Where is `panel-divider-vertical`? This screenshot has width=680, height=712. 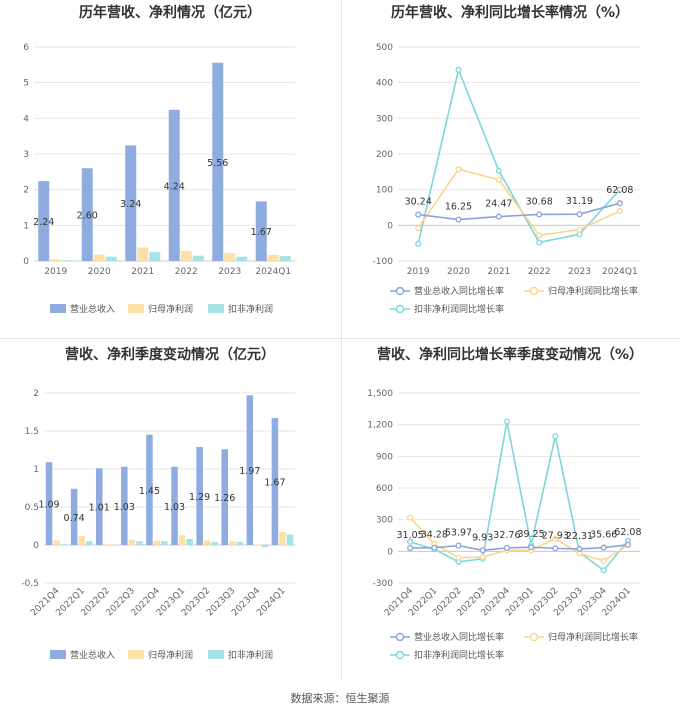
panel-divider-vertical is located at coordinates (341, 340).